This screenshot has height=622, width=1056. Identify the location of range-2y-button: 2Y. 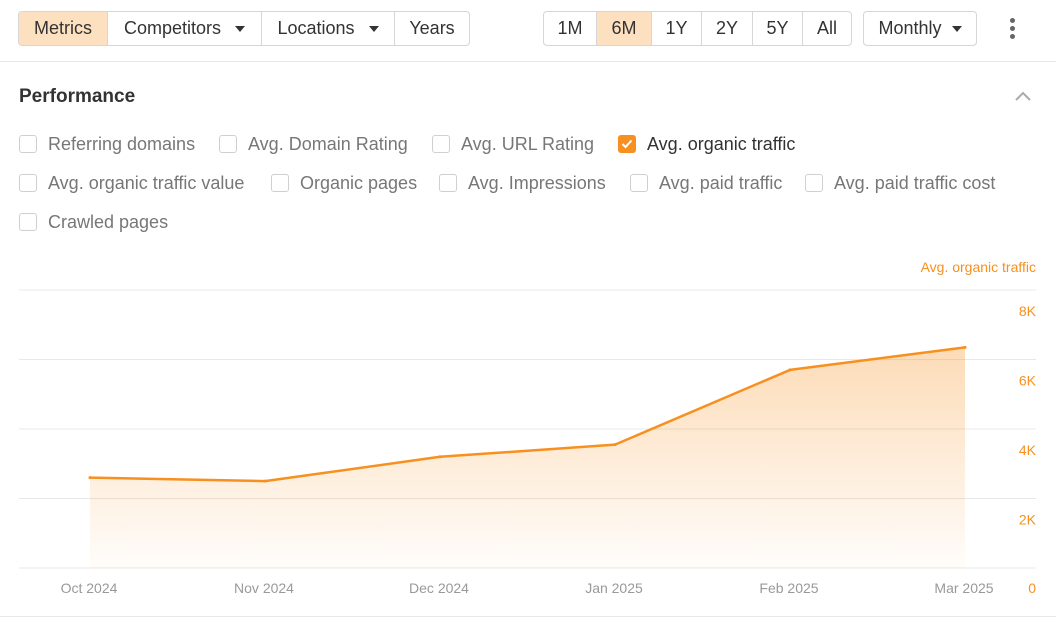
(727, 28).